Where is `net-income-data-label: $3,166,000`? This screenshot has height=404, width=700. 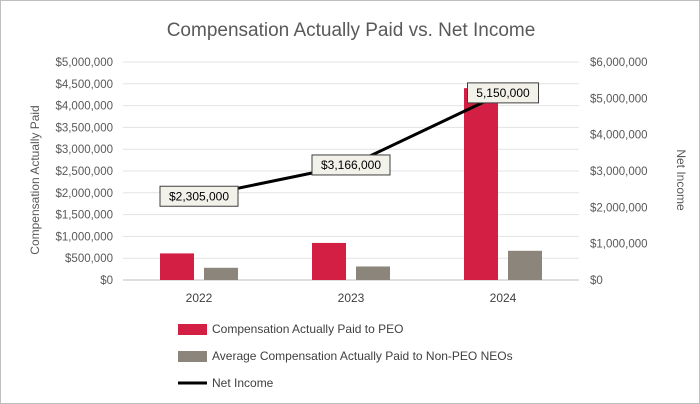 net-income-data-label: $3,166,000 is located at coordinates (351, 165).